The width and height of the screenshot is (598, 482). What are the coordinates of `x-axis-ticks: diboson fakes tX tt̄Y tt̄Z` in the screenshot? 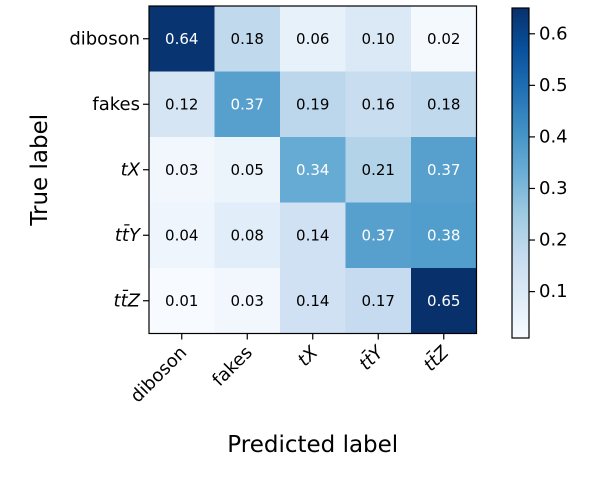 It's located at (290, 370).